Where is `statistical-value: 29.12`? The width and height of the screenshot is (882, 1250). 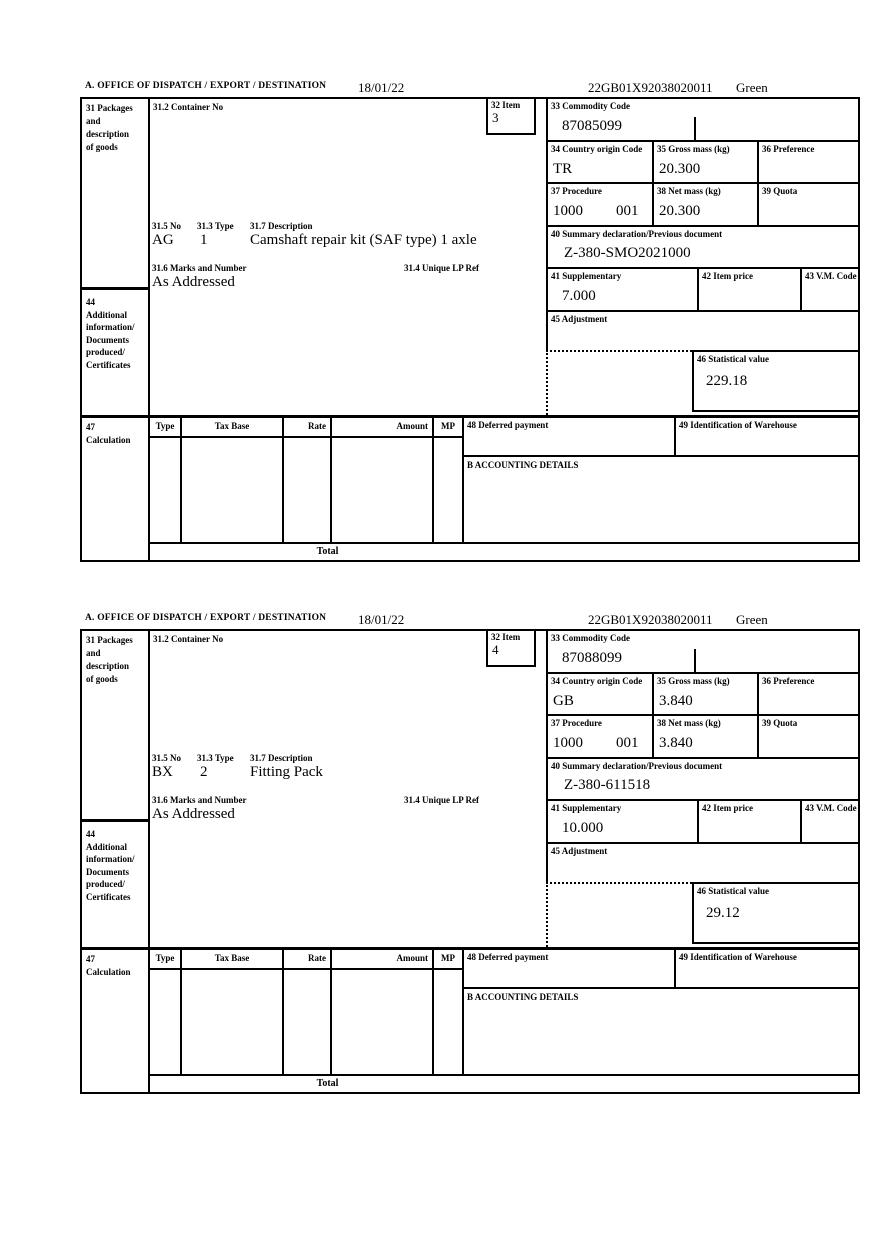 statistical-value: 29.12 is located at coordinates (723, 913).